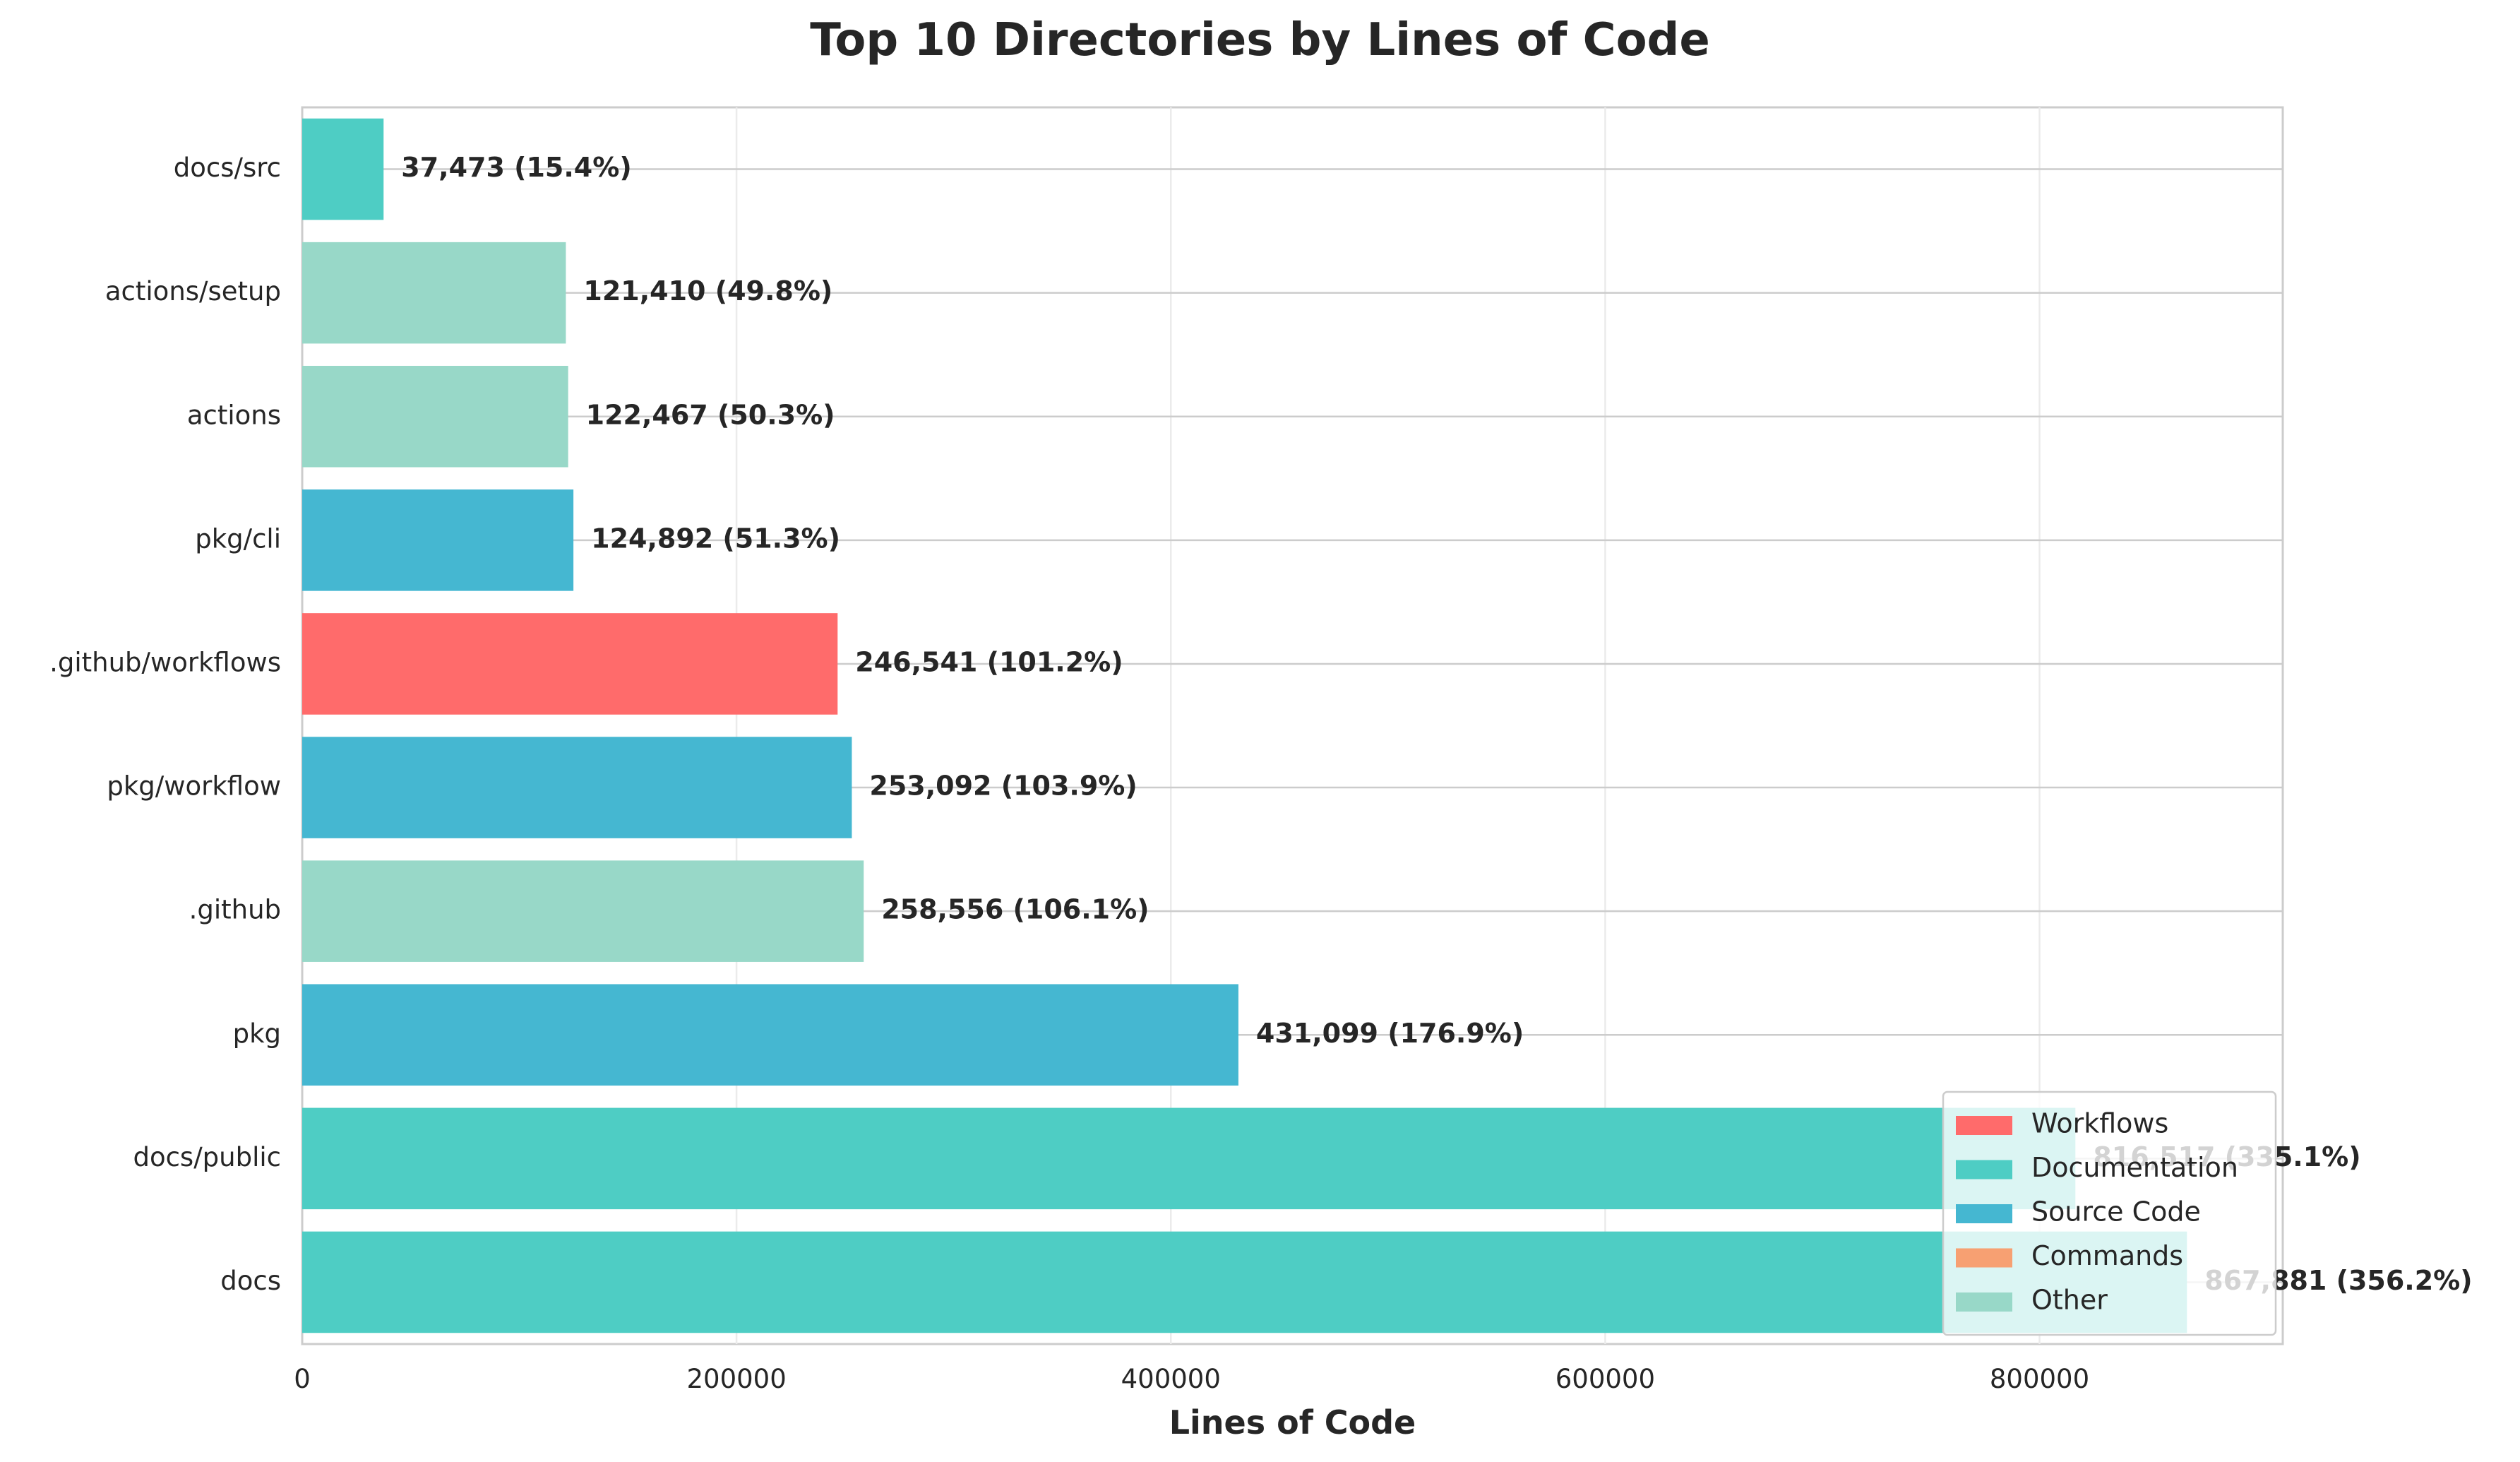  What do you see at coordinates (2134, 1167) in the screenshot?
I see `legend-label: Documentation` at bounding box center [2134, 1167].